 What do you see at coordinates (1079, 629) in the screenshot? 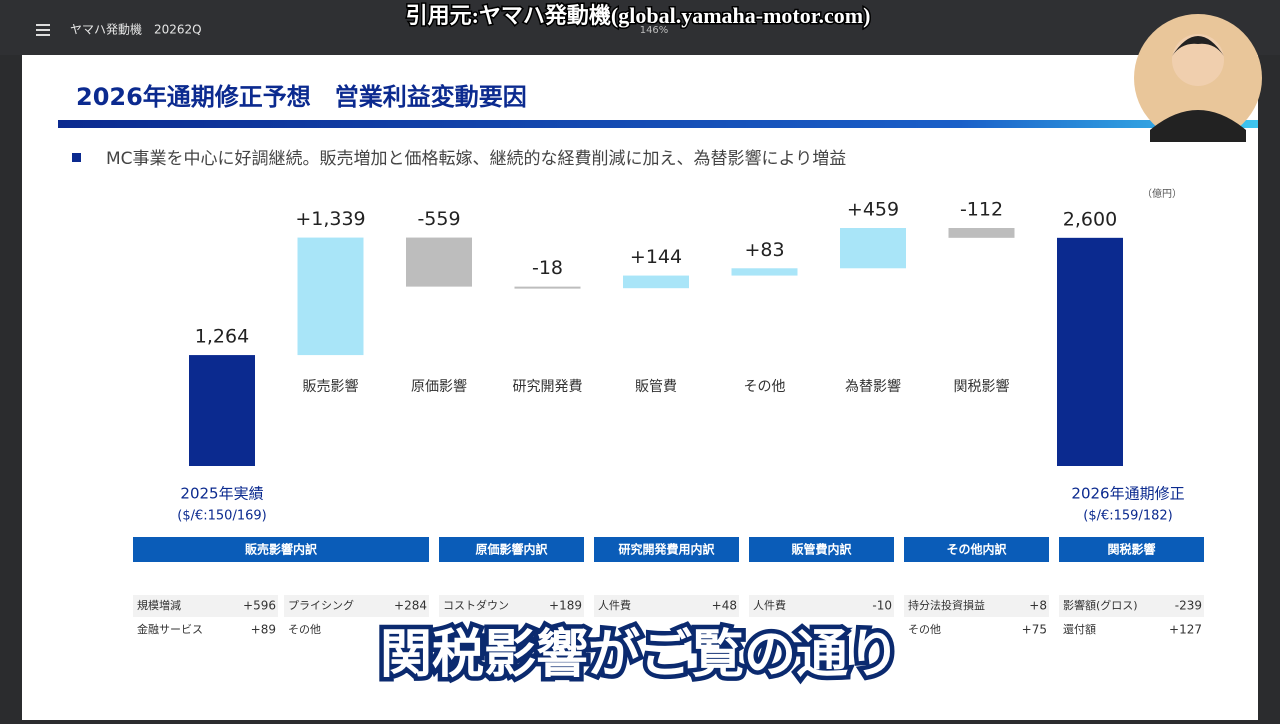
I see `row-label: 還付額` at bounding box center [1079, 629].